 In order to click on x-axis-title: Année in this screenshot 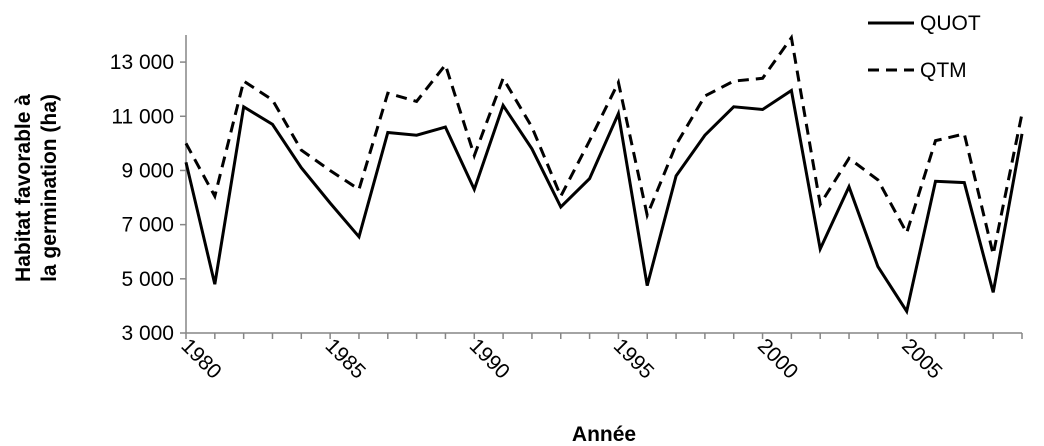, I will do `click(604, 434)`.